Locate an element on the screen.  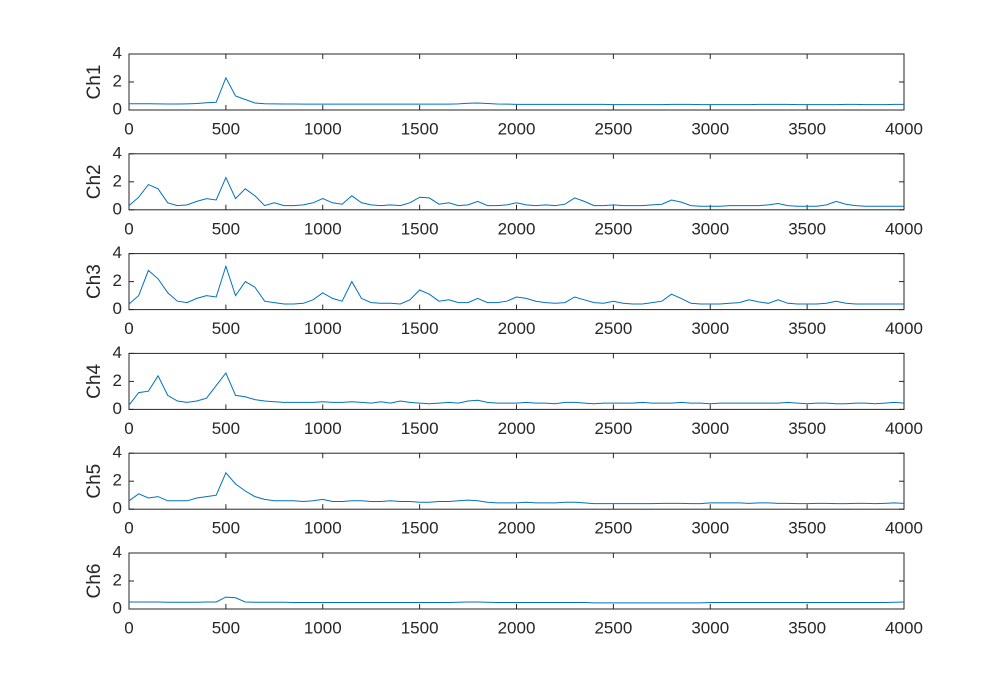
y-axis-label: Ch4 is located at coordinates (94, 381).